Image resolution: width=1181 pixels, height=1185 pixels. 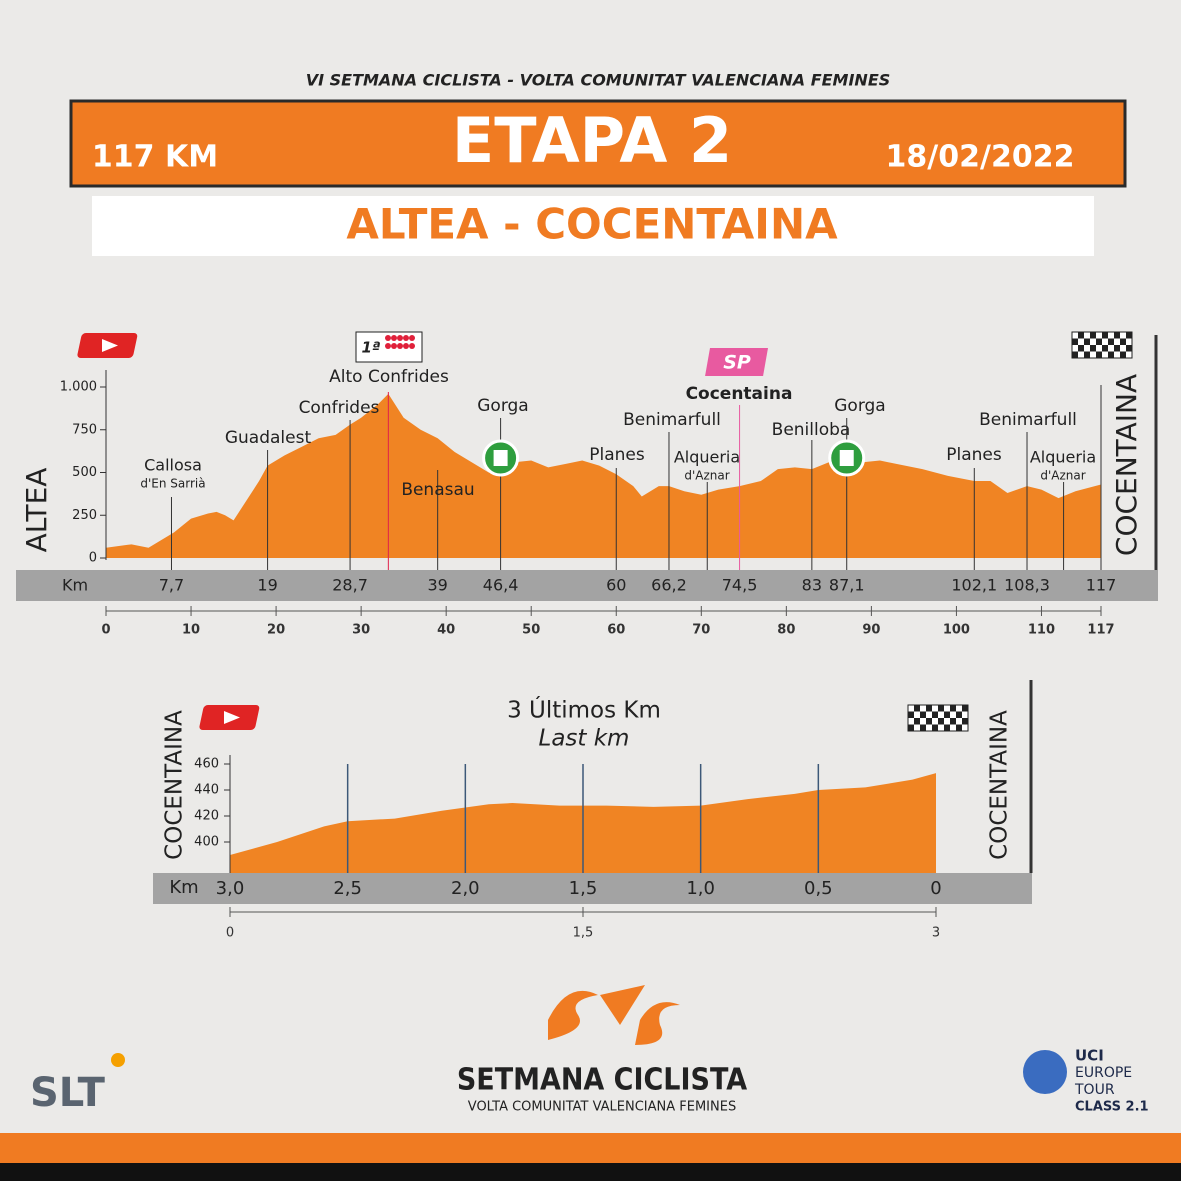 I want to click on km-value: 28,7, so click(x=350, y=585).